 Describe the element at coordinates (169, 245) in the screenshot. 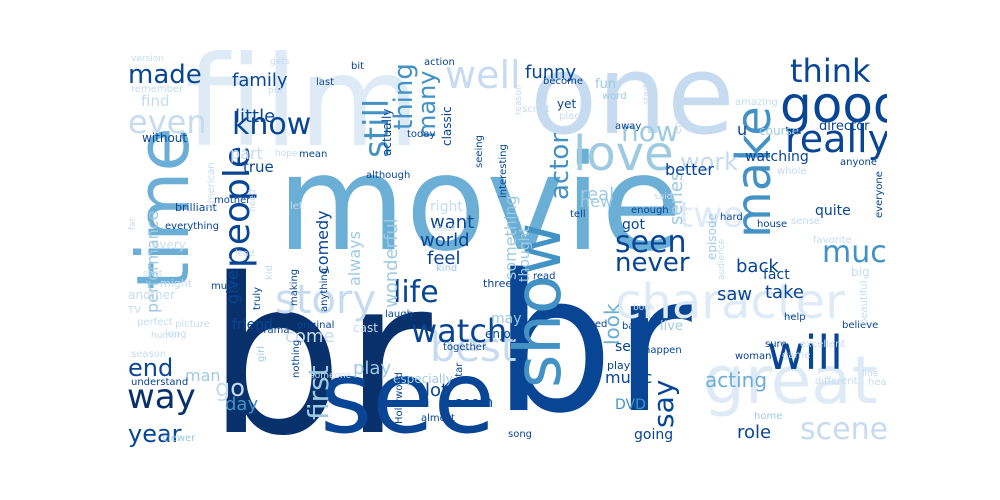

I see `word-every: every` at that location.